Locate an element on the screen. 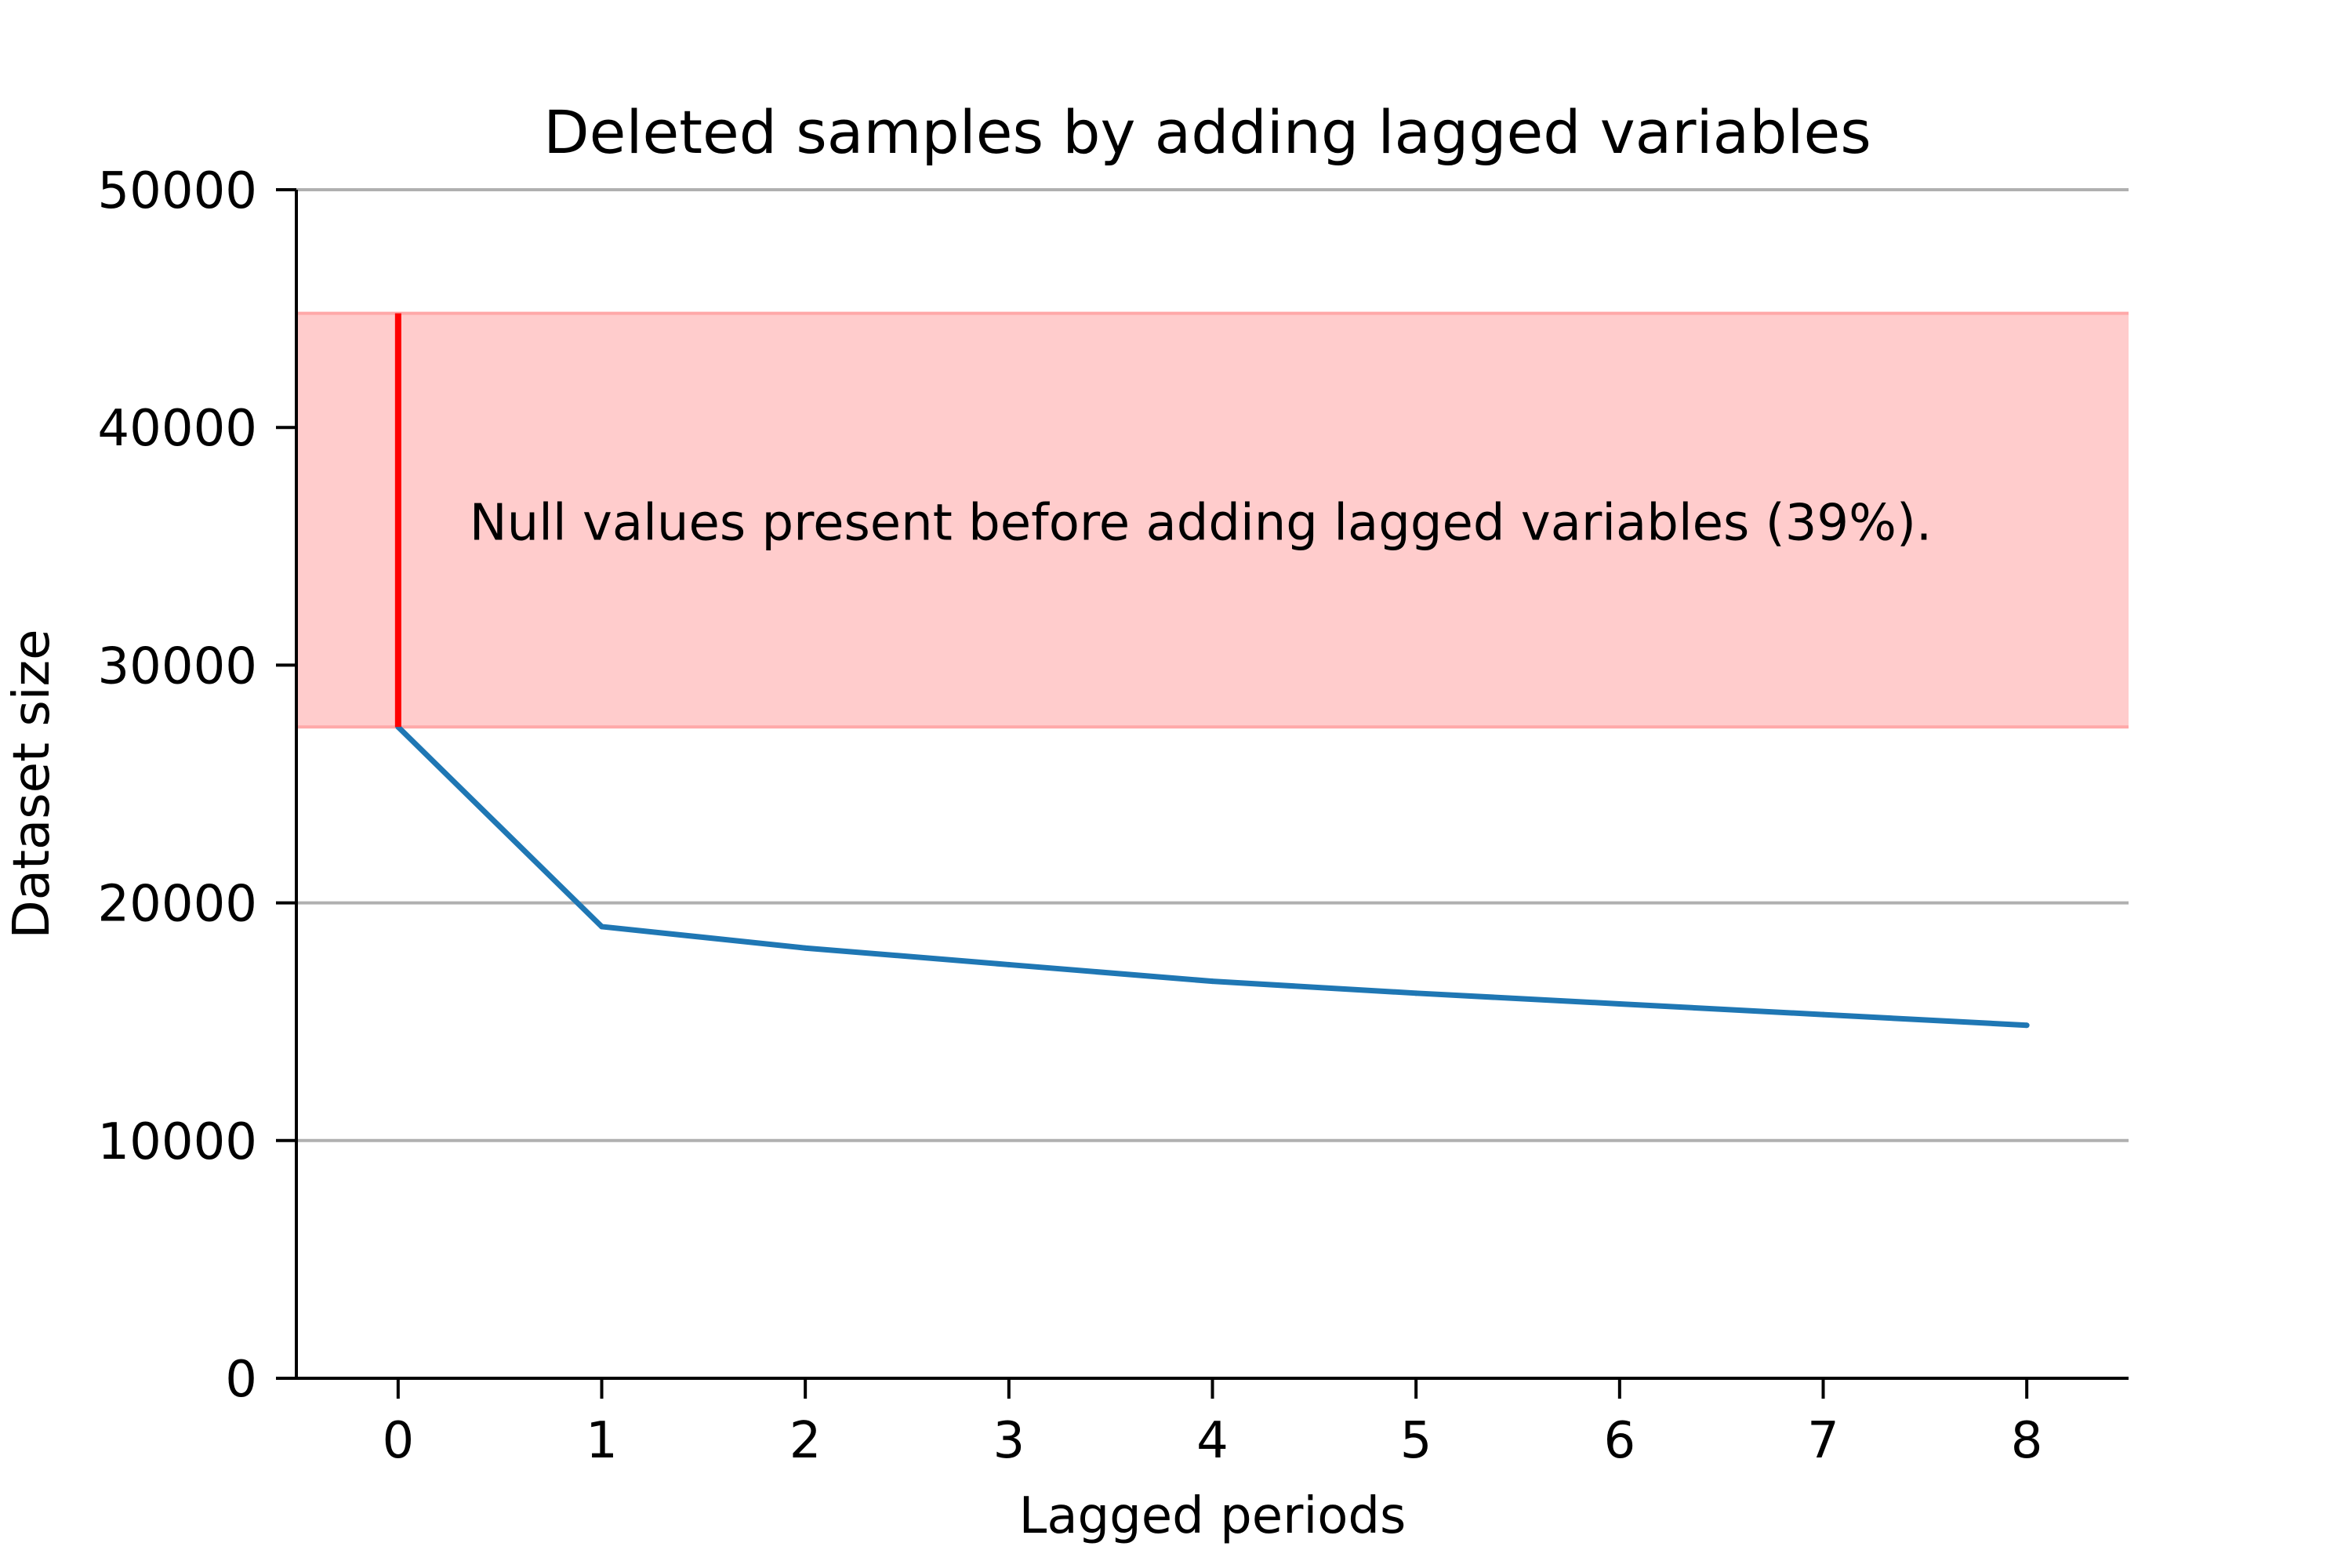 This screenshot has width=2352, height=1568. y-tick-label-30000: 30000 is located at coordinates (177, 666).